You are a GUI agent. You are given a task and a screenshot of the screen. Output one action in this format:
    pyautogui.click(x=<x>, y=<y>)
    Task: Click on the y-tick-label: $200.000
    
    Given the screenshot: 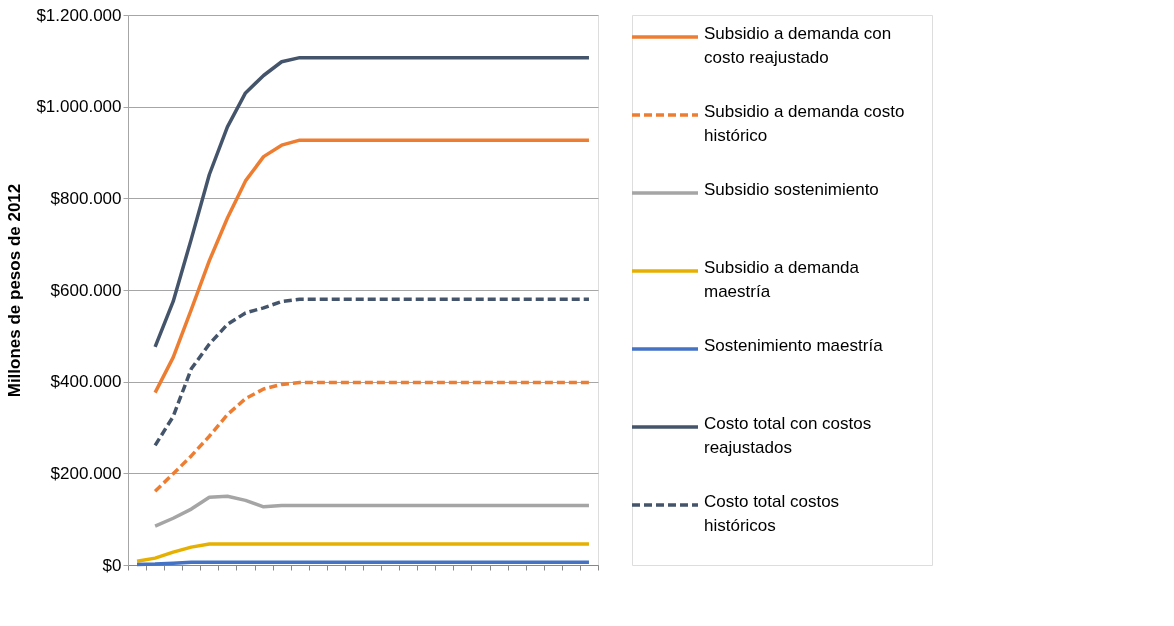 What is the action you would take?
    pyautogui.click(x=86, y=473)
    